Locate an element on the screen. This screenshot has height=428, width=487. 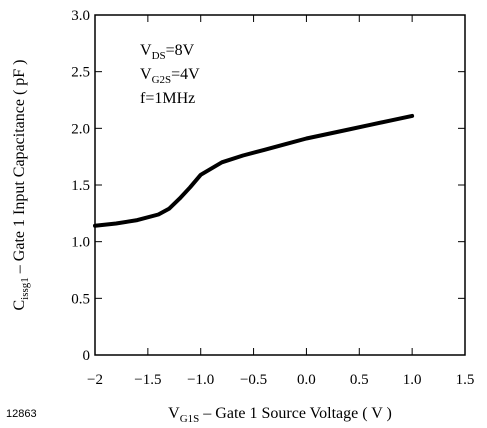
annotation-frequency: f=1MHz is located at coordinates (167, 98).